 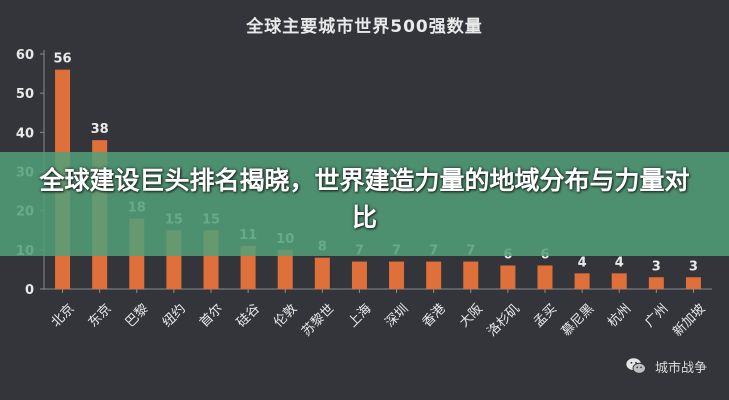 I want to click on x-tick-label: 硅谷, so click(x=248, y=315).